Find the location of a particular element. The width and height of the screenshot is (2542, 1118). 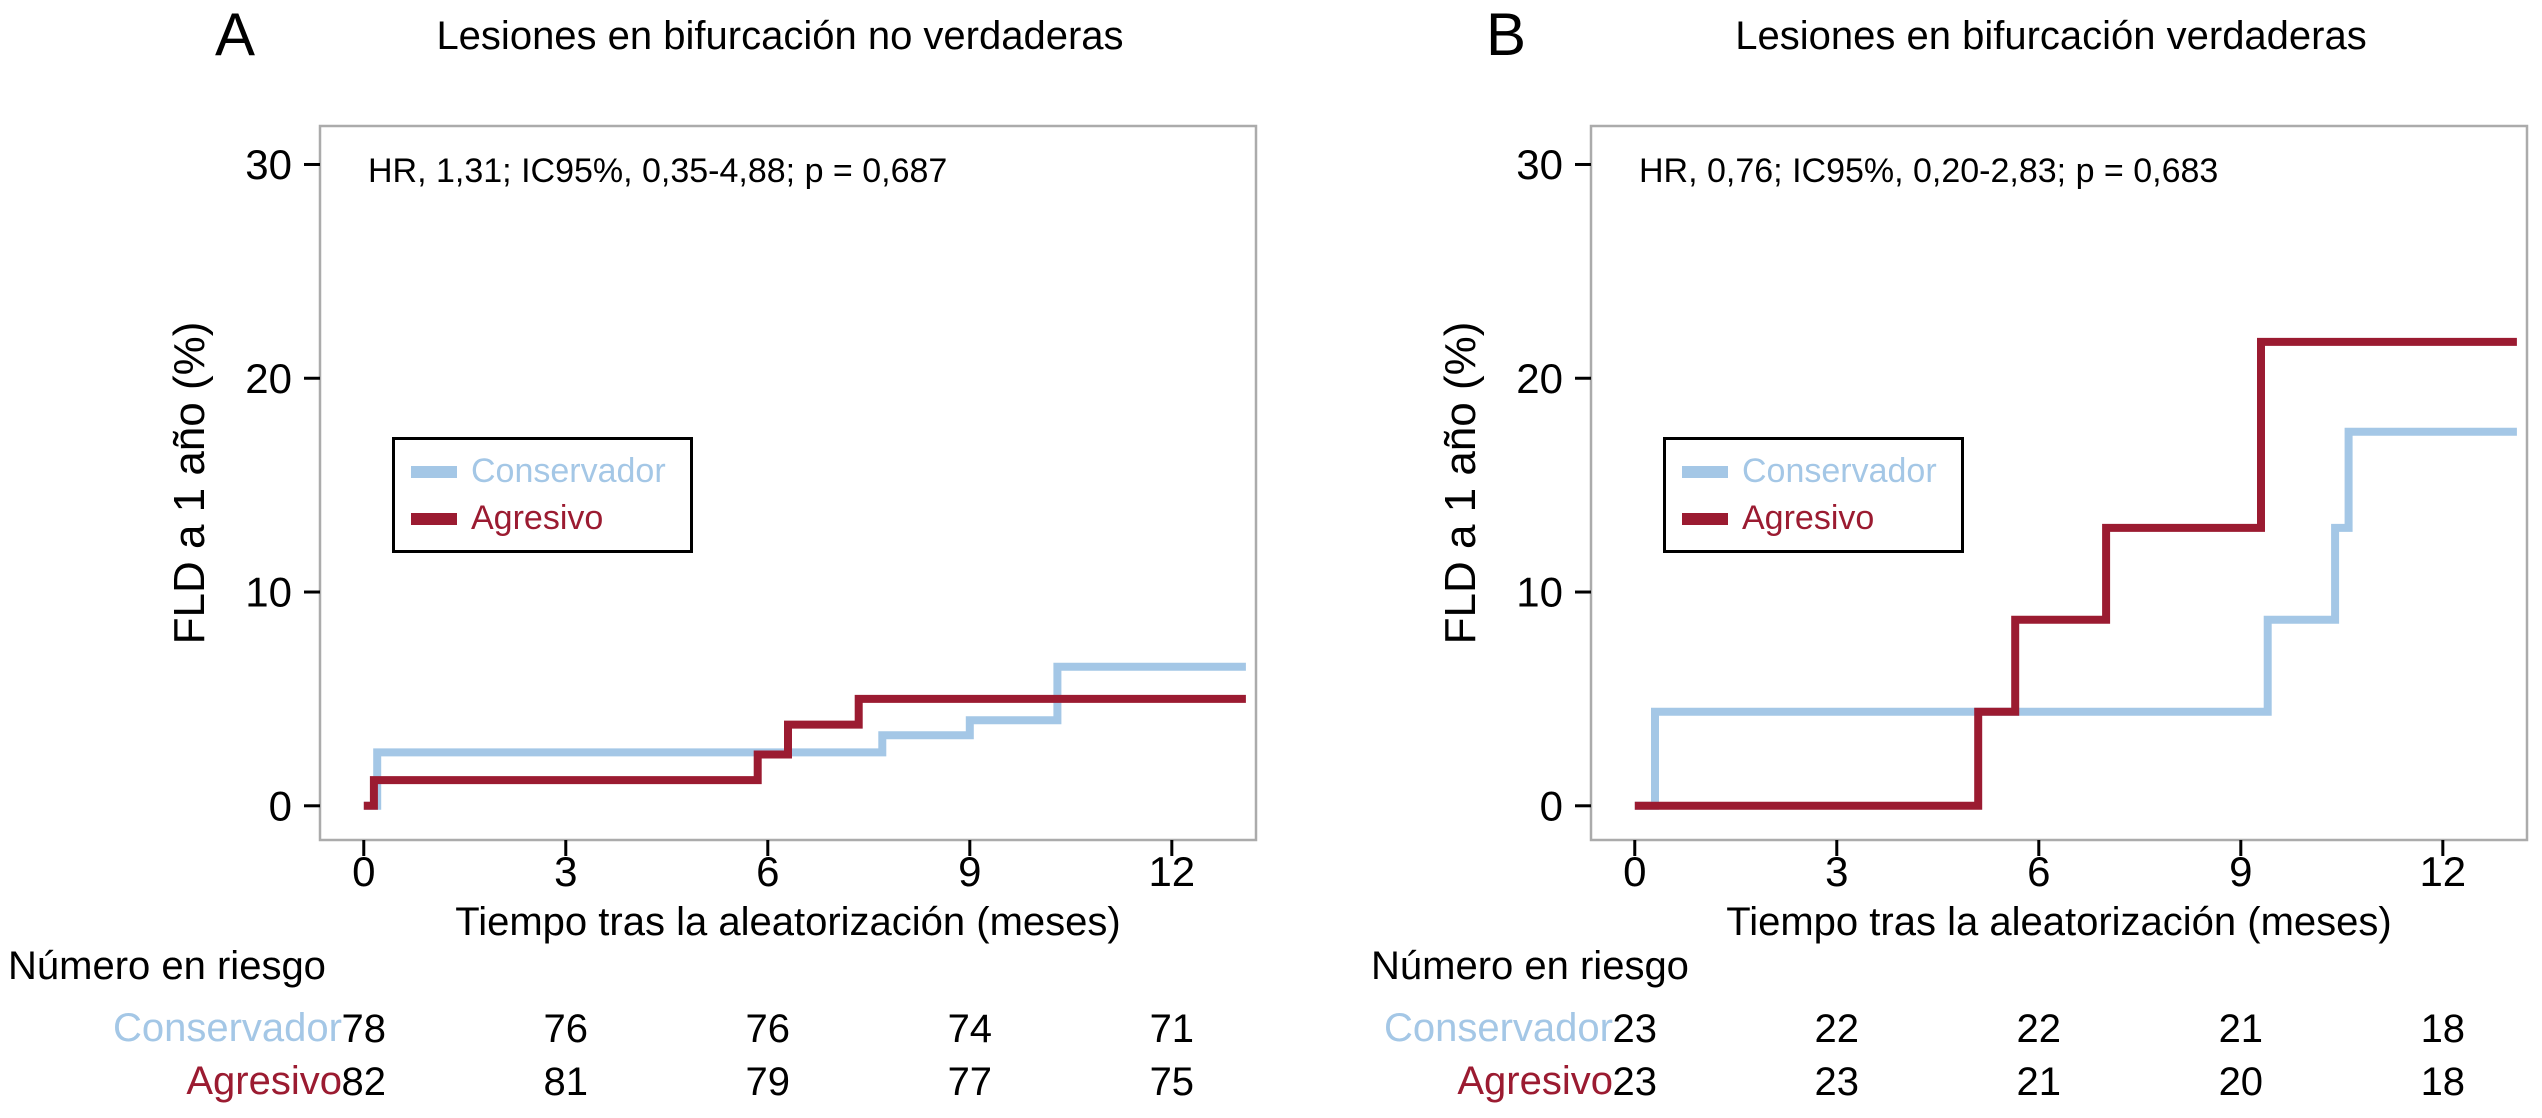

risk-count: 78 is located at coordinates (364, 1029).